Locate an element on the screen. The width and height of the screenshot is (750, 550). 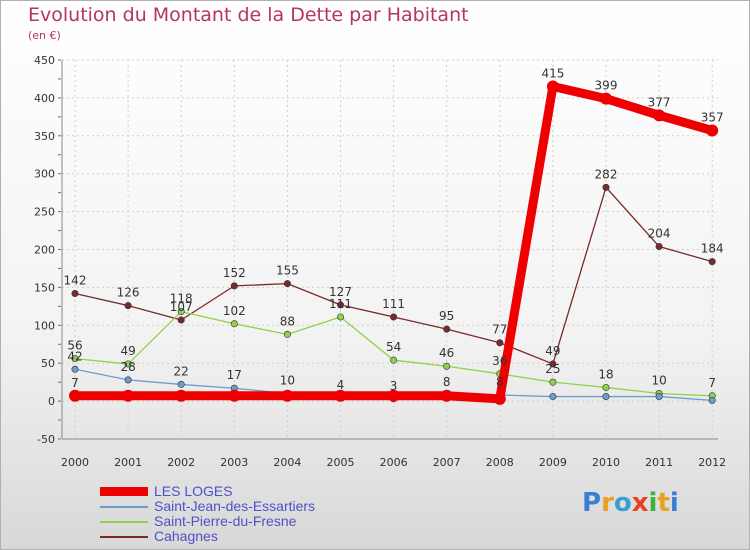
data-label: 155 is located at coordinates (287, 271).